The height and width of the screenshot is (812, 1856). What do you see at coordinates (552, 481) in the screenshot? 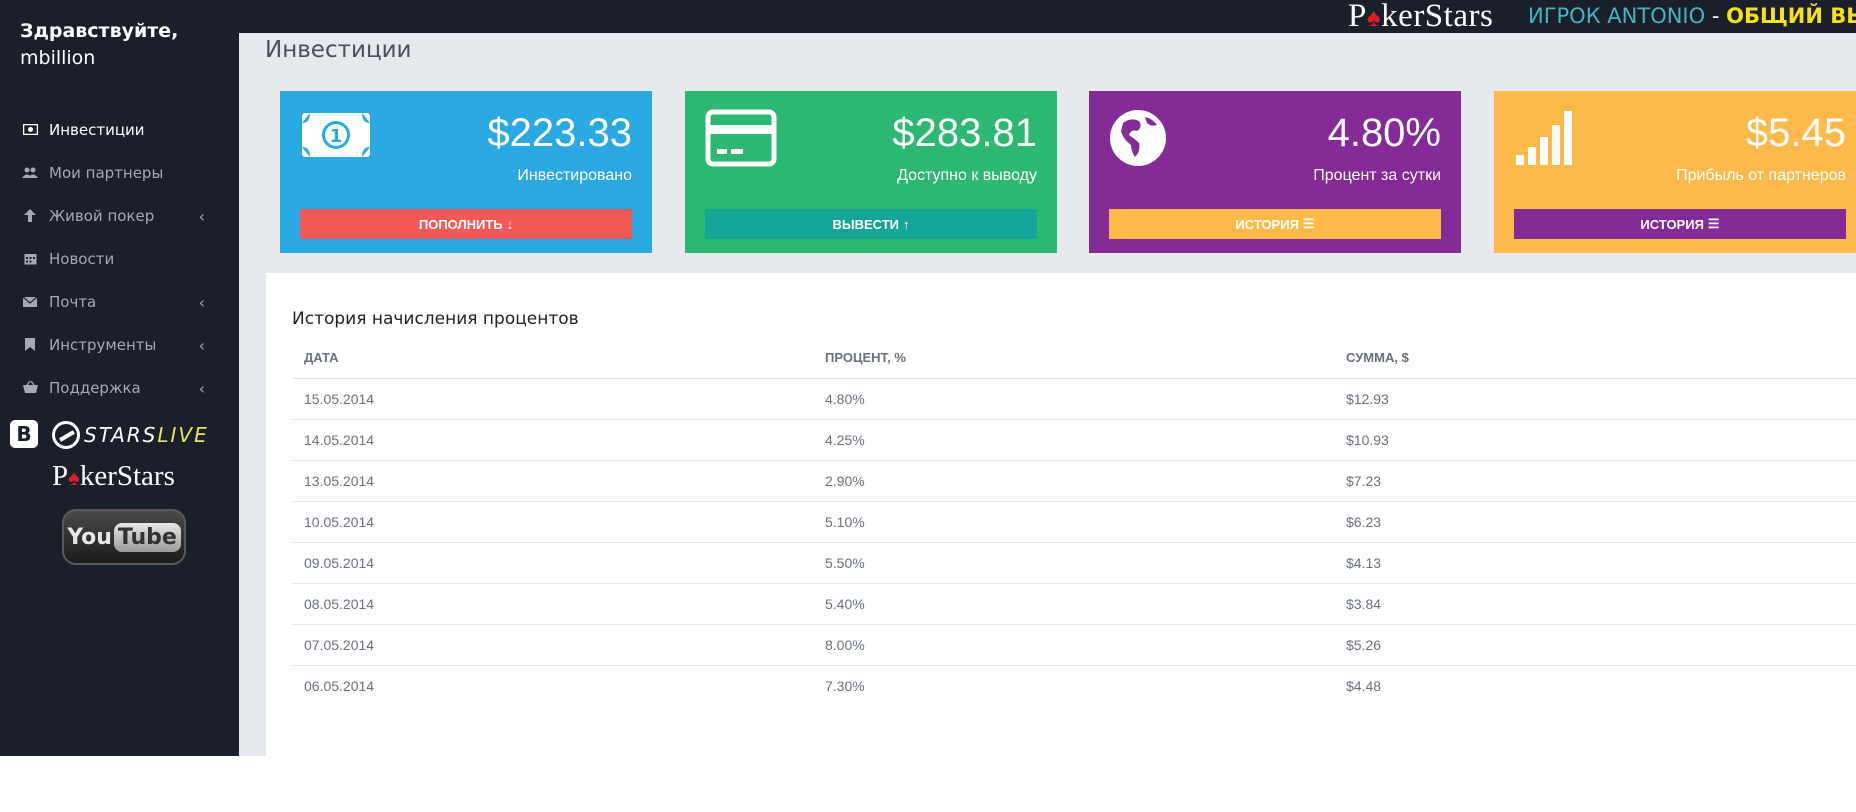
I see `cell-date: 13.05.2014` at bounding box center [552, 481].